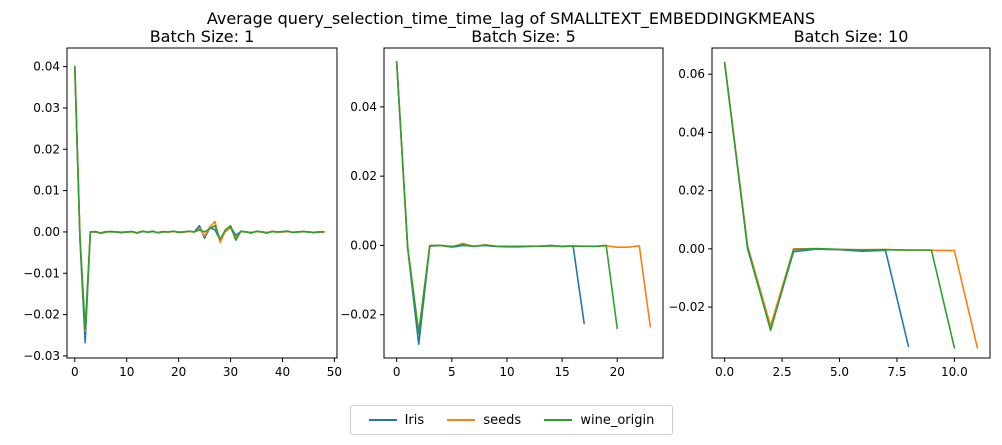  What do you see at coordinates (724, 372) in the screenshot?
I see `x-tick-label: 0.0` at bounding box center [724, 372].